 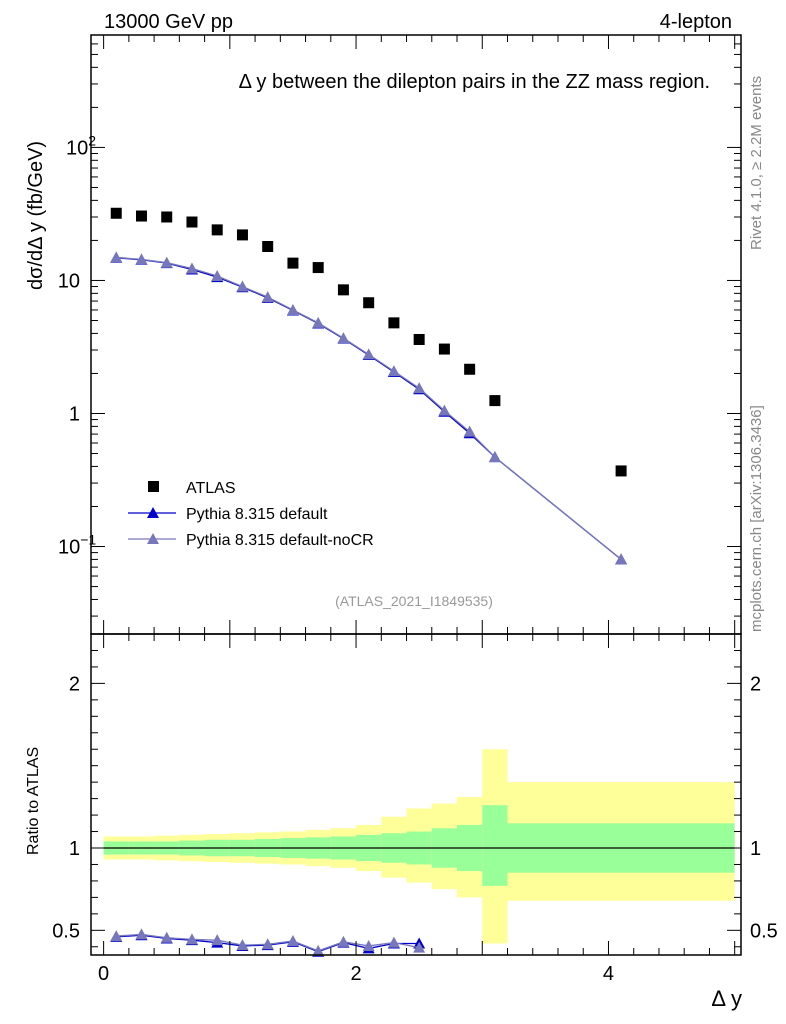 What do you see at coordinates (495, 845) in the screenshot?
I see `stat-uncertainty-band` at bounding box center [495, 845].